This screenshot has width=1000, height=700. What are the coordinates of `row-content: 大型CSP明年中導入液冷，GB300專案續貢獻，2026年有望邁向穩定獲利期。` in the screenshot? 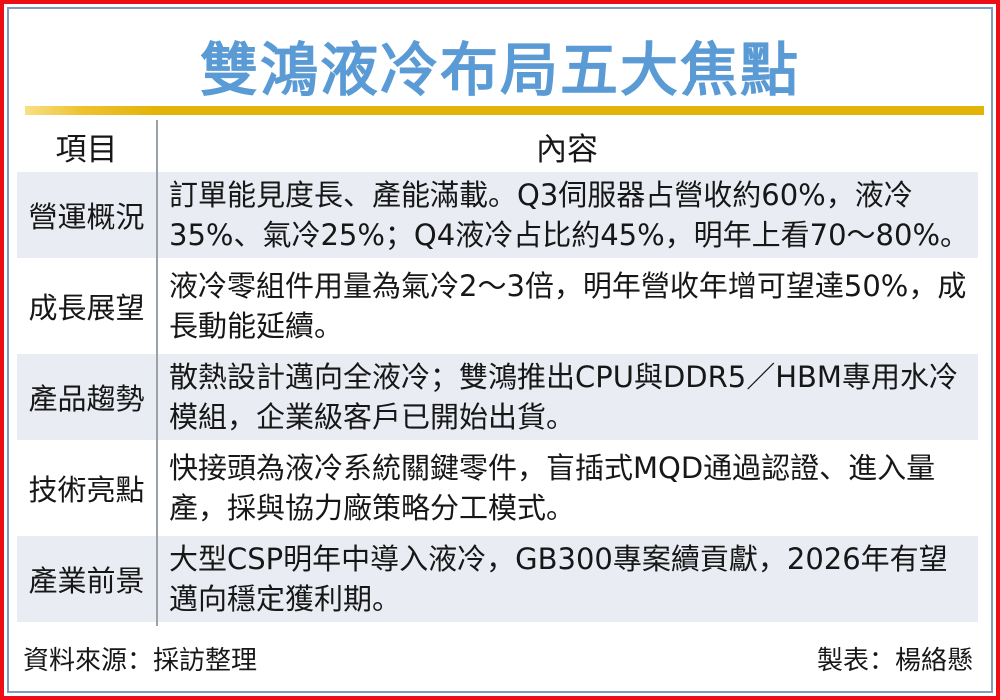 It's located at (567, 579).